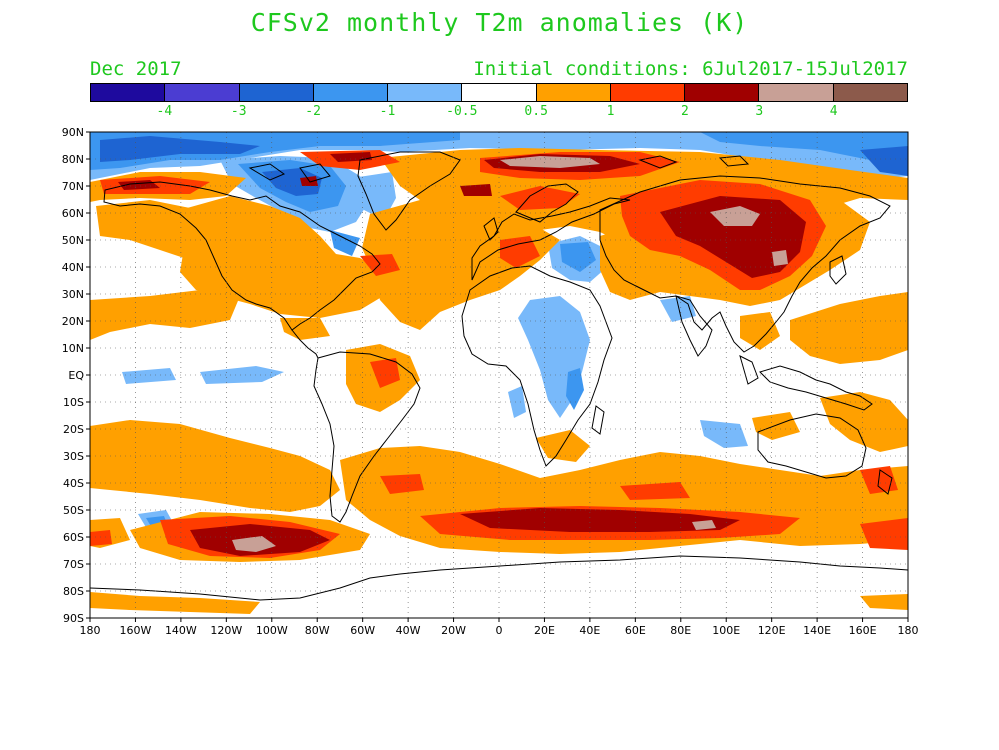 The height and width of the screenshot is (750, 999). Describe the element at coordinates (73, 321) in the screenshot. I see `lat-label: 20N` at that location.